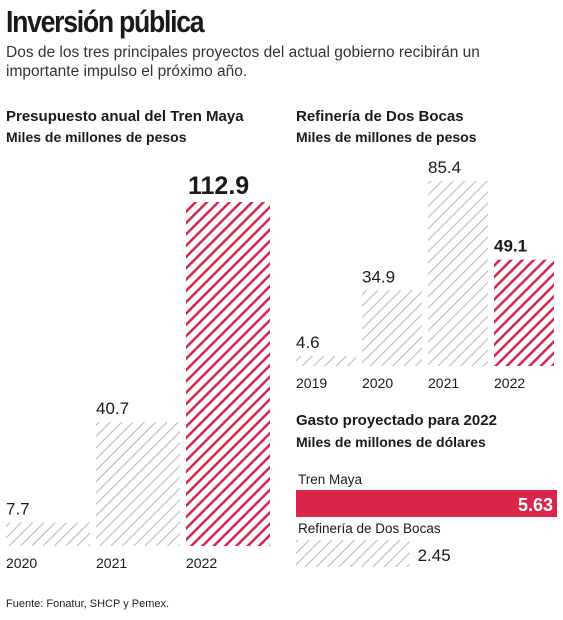  What do you see at coordinates (218, 186) in the screenshot?
I see `tren-maya-value-label: 112.9` at bounding box center [218, 186].